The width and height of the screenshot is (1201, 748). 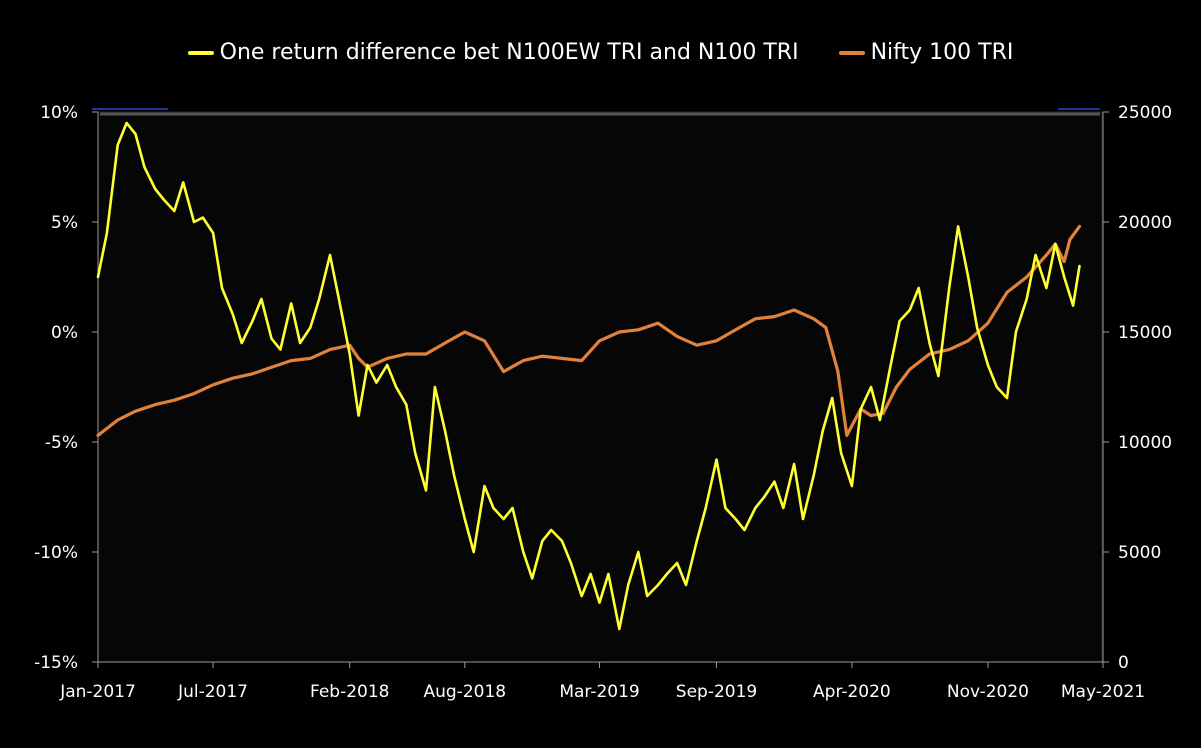 I want to click on right-tick-label: 5000, so click(x=1139, y=553).